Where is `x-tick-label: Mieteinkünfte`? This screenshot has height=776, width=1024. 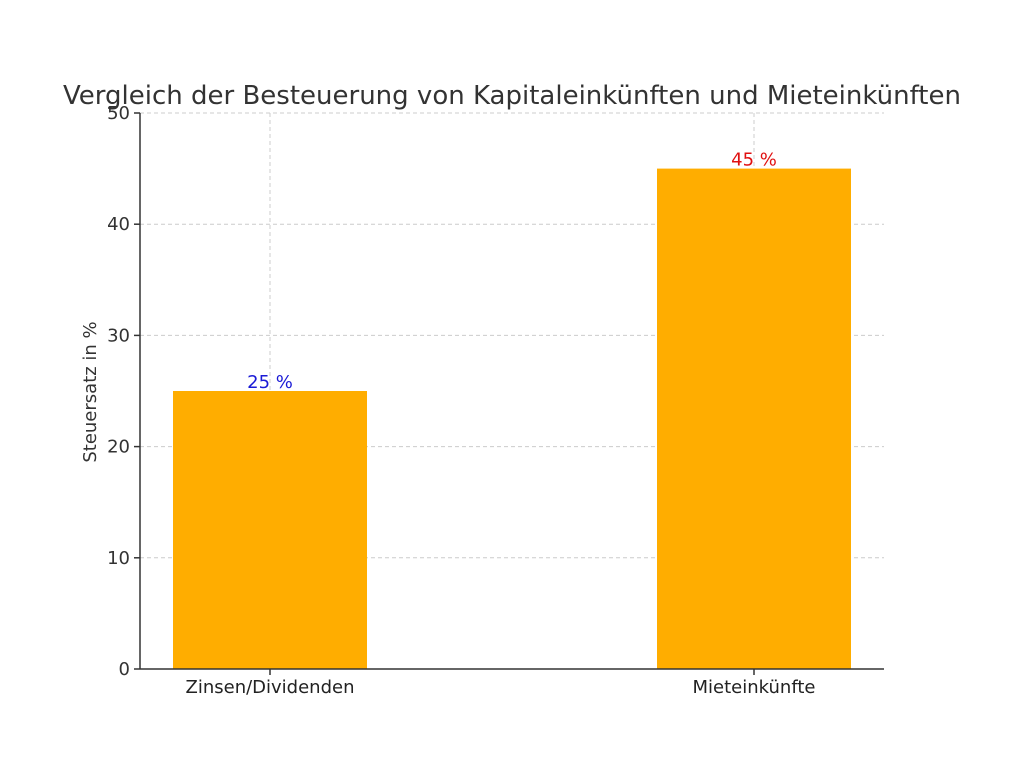
x-tick-label: Mieteinkünfte is located at coordinates (754, 687).